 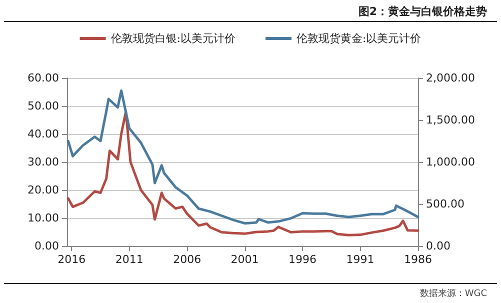 I want to click on y-tick-label: 20.00, so click(x=43, y=190).